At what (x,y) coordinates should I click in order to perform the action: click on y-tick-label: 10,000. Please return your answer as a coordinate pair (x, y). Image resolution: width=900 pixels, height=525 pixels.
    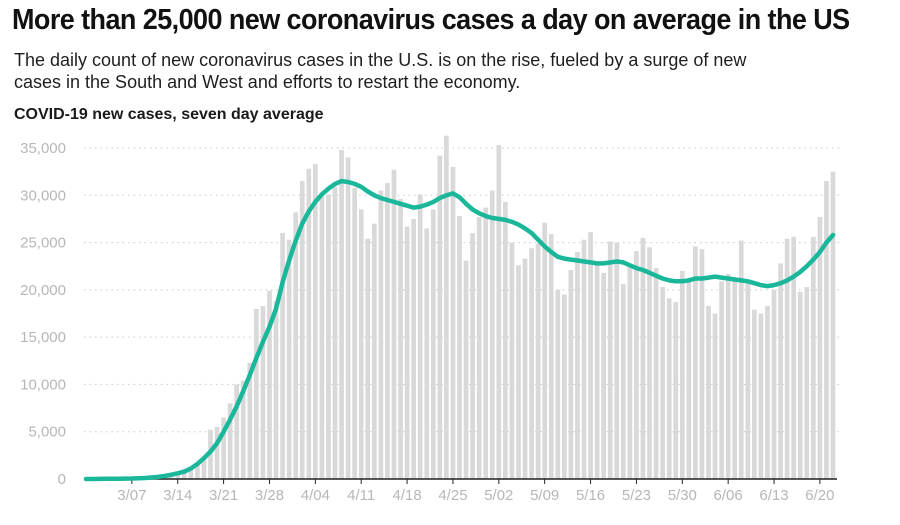
    Looking at the image, I should click on (43, 384).